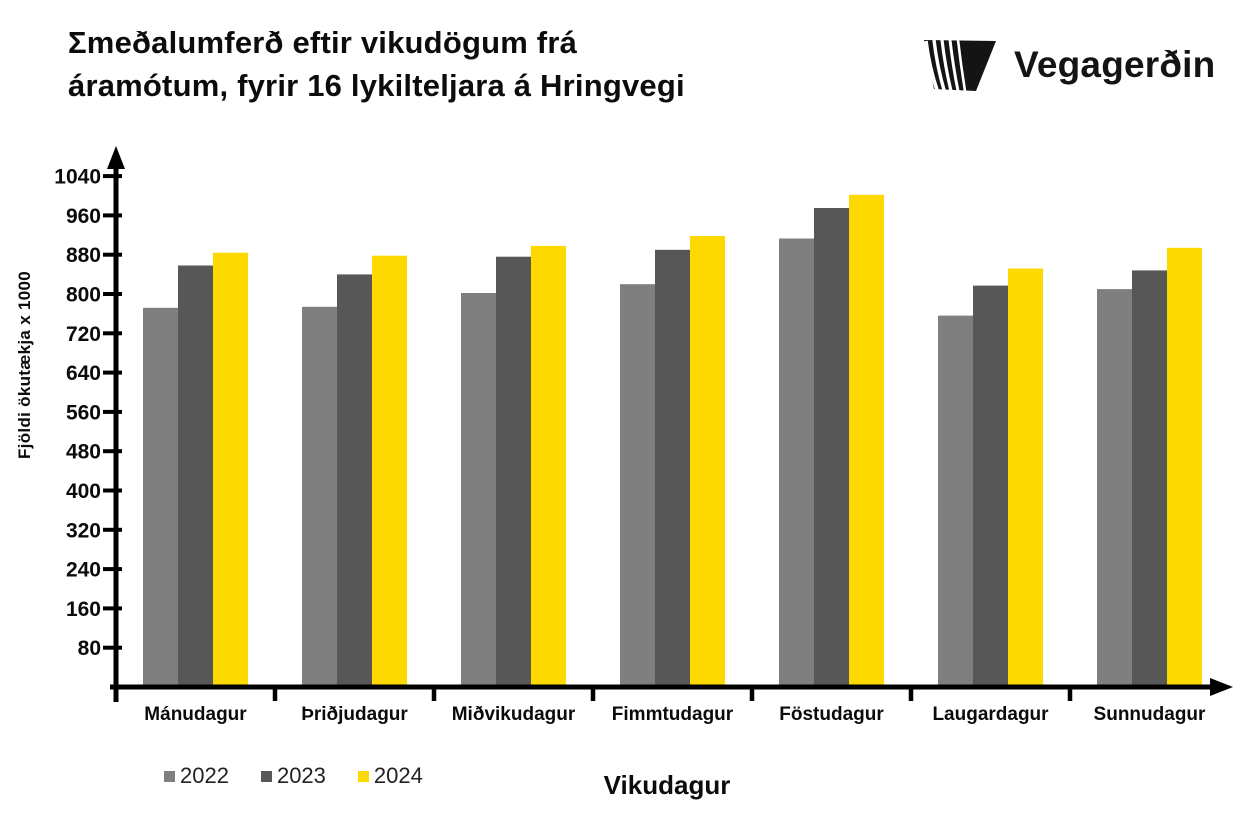 This screenshot has height=821, width=1256. Describe the element at coordinates (195, 714) in the screenshot. I see `x-category-label: Mánudagur` at that location.